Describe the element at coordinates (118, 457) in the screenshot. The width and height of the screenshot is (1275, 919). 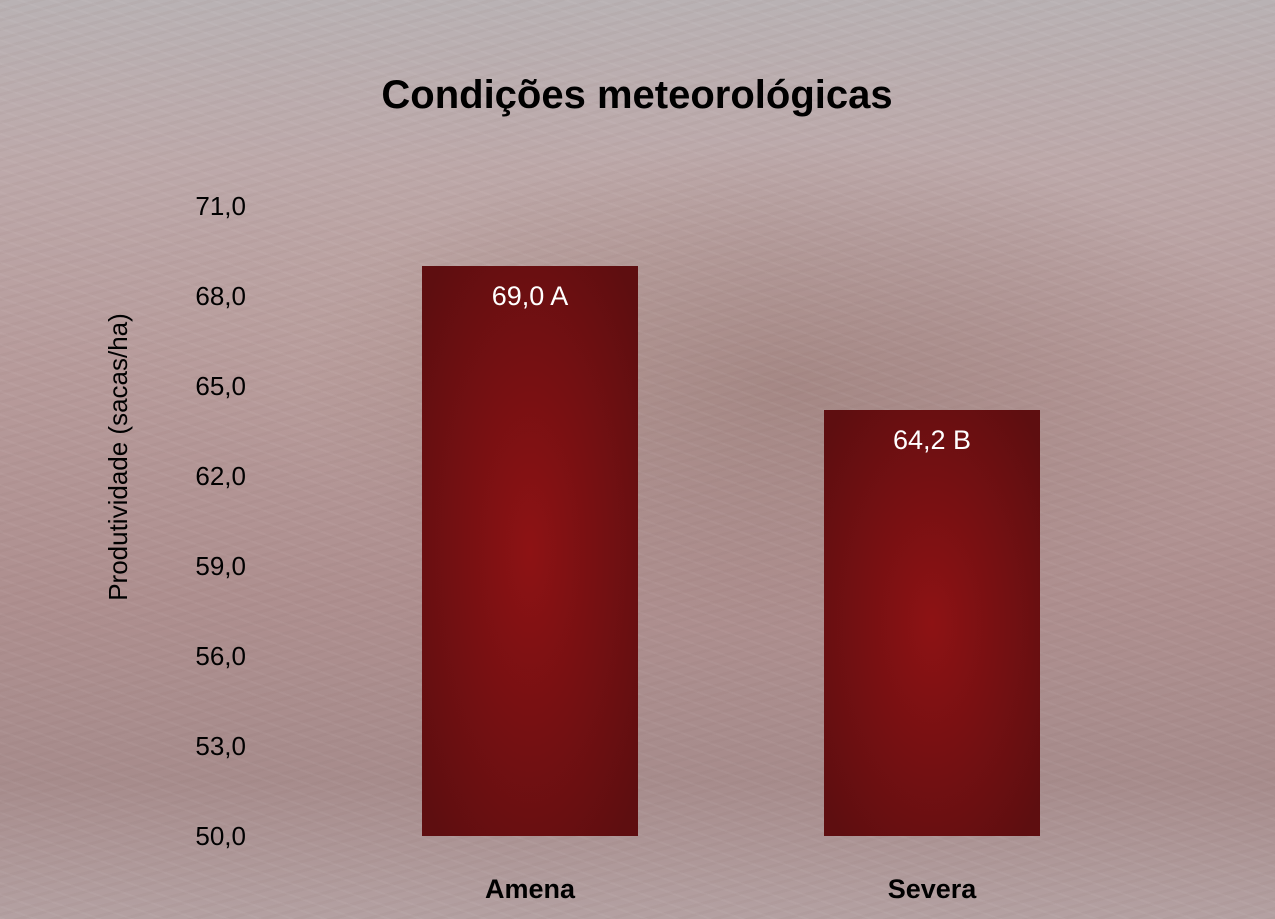
I see `y-axis-label: Produtividade (sacas/ha)` at that location.